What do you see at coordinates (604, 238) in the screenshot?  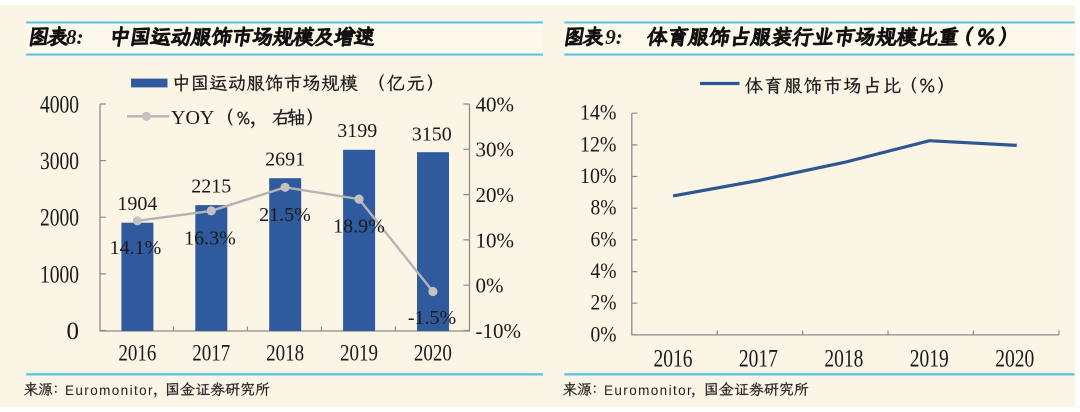 I see `svg-text: 6%` at bounding box center [604, 238].